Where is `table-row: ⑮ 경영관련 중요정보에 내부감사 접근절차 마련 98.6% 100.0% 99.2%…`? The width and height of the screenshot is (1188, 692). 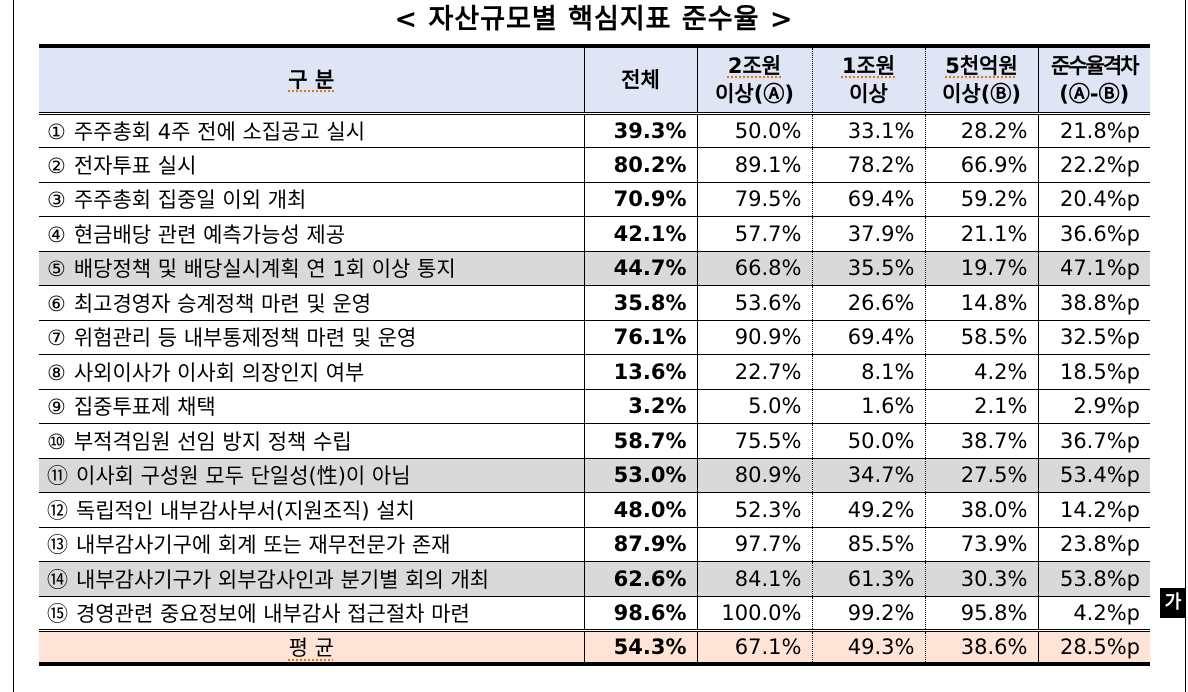
table-row: ⑮ 경영관련 중요정보에 내부감사 접근절차 마련 98.6% 100.0% 99.2%… is located at coordinates (594, 613).